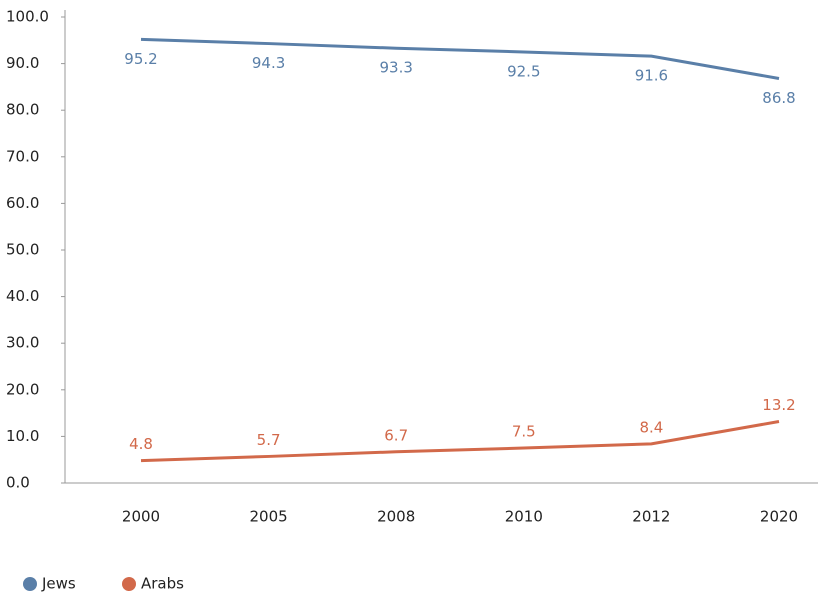  I want to click on data-label: 6.7, so click(396, 435).